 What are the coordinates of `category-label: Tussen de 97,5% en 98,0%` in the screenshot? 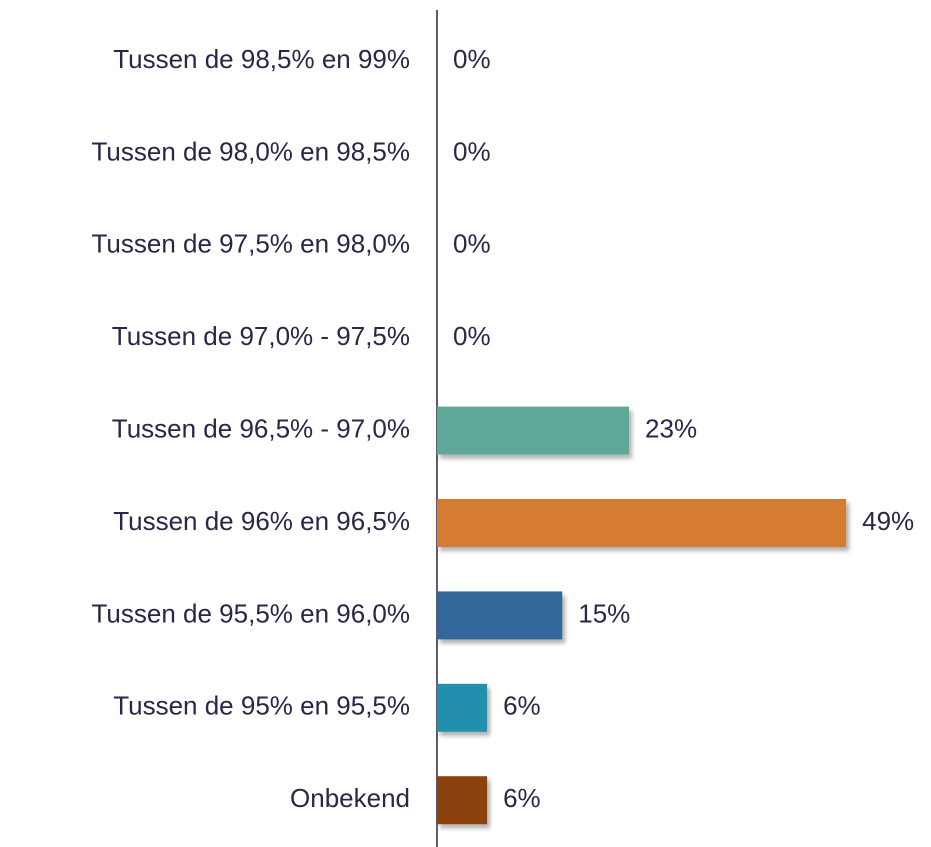 It's located at (251, 244).